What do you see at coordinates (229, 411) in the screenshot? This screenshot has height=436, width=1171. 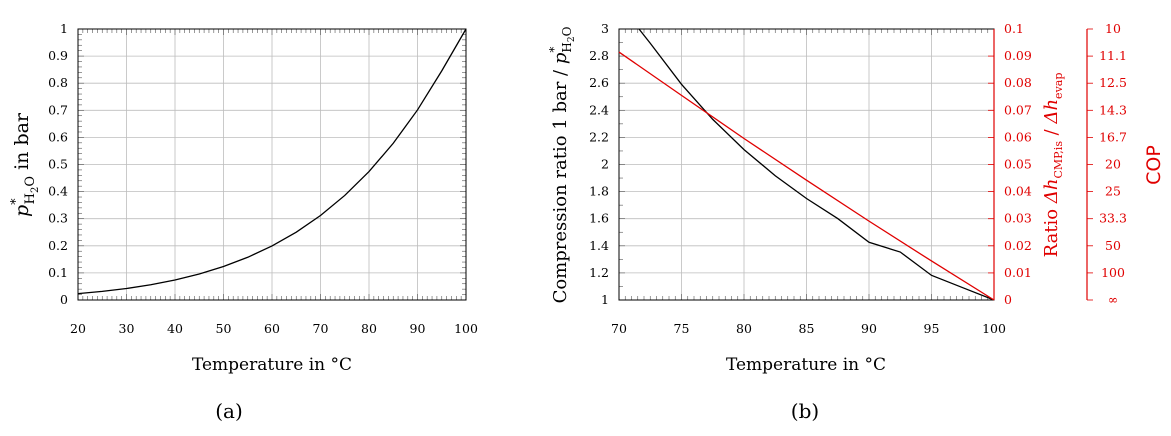 I see `panel-a-label: (a)` at bounding box center [229, 411].